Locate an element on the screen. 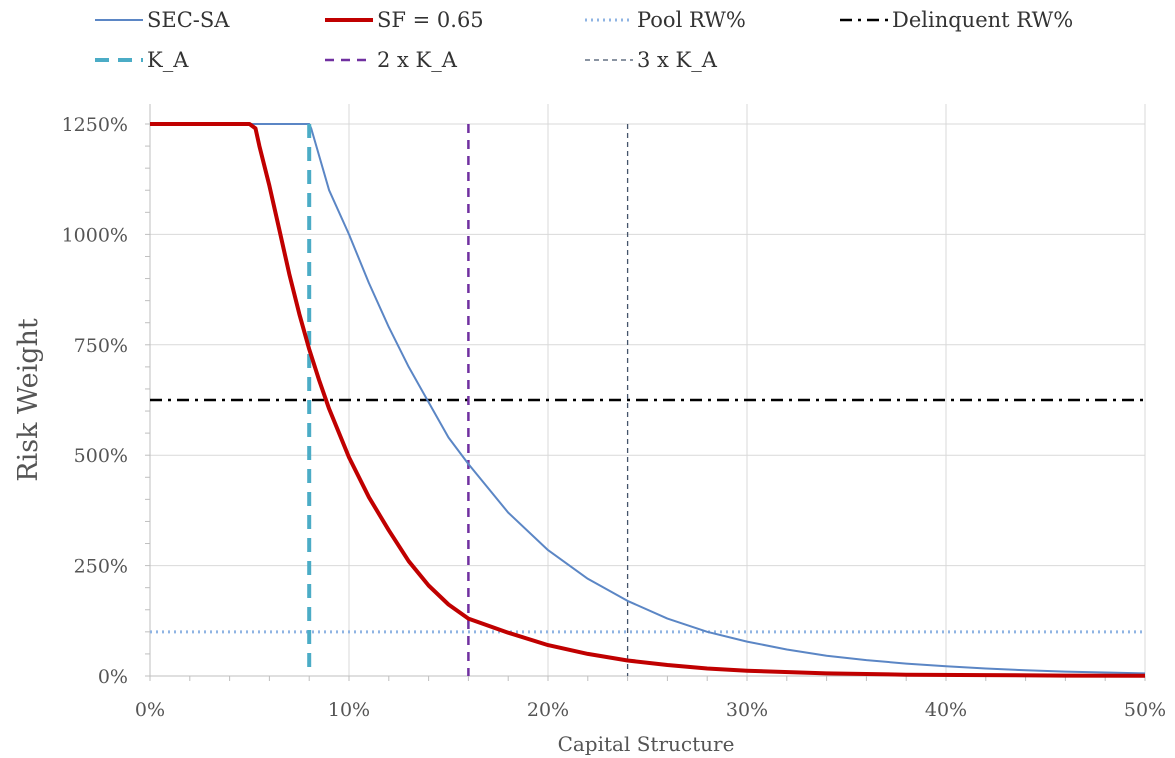  legend-label-k-a: K_A is located at coordinates (168, 60).